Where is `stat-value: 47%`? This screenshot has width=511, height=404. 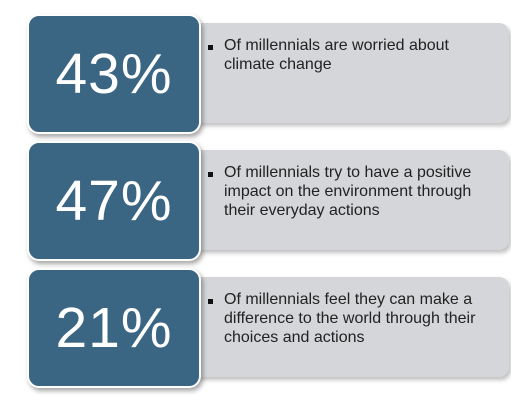 stat-value: 47% is located at coordinates (114, 200).